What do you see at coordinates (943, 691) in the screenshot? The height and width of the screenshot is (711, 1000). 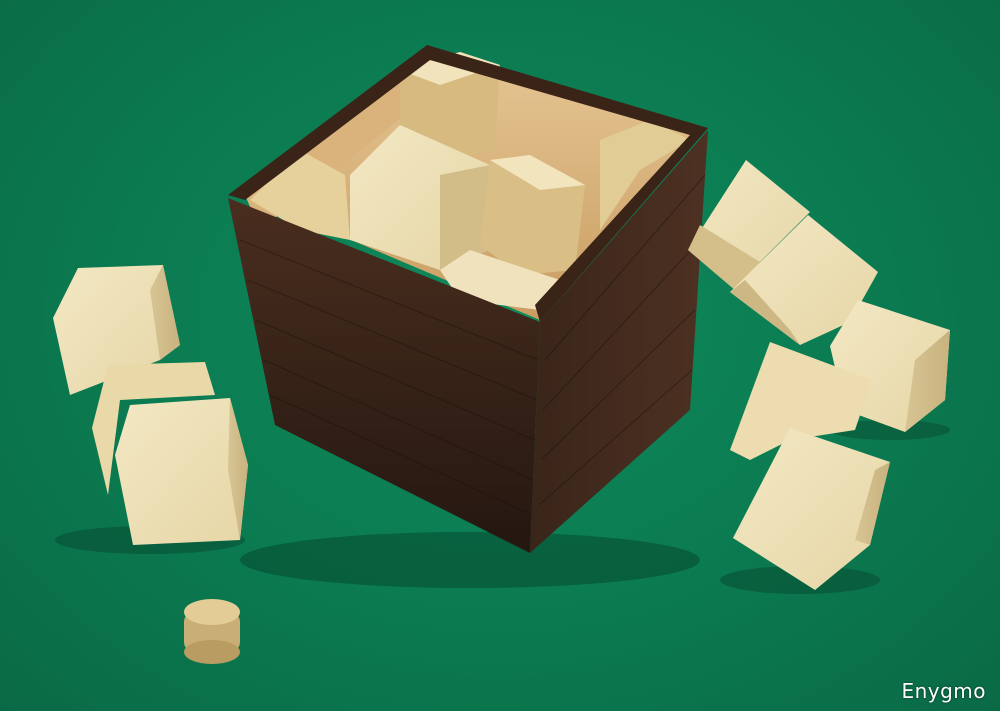 I see `watermark-text: Enygmo` at bounding box center [943, 691].